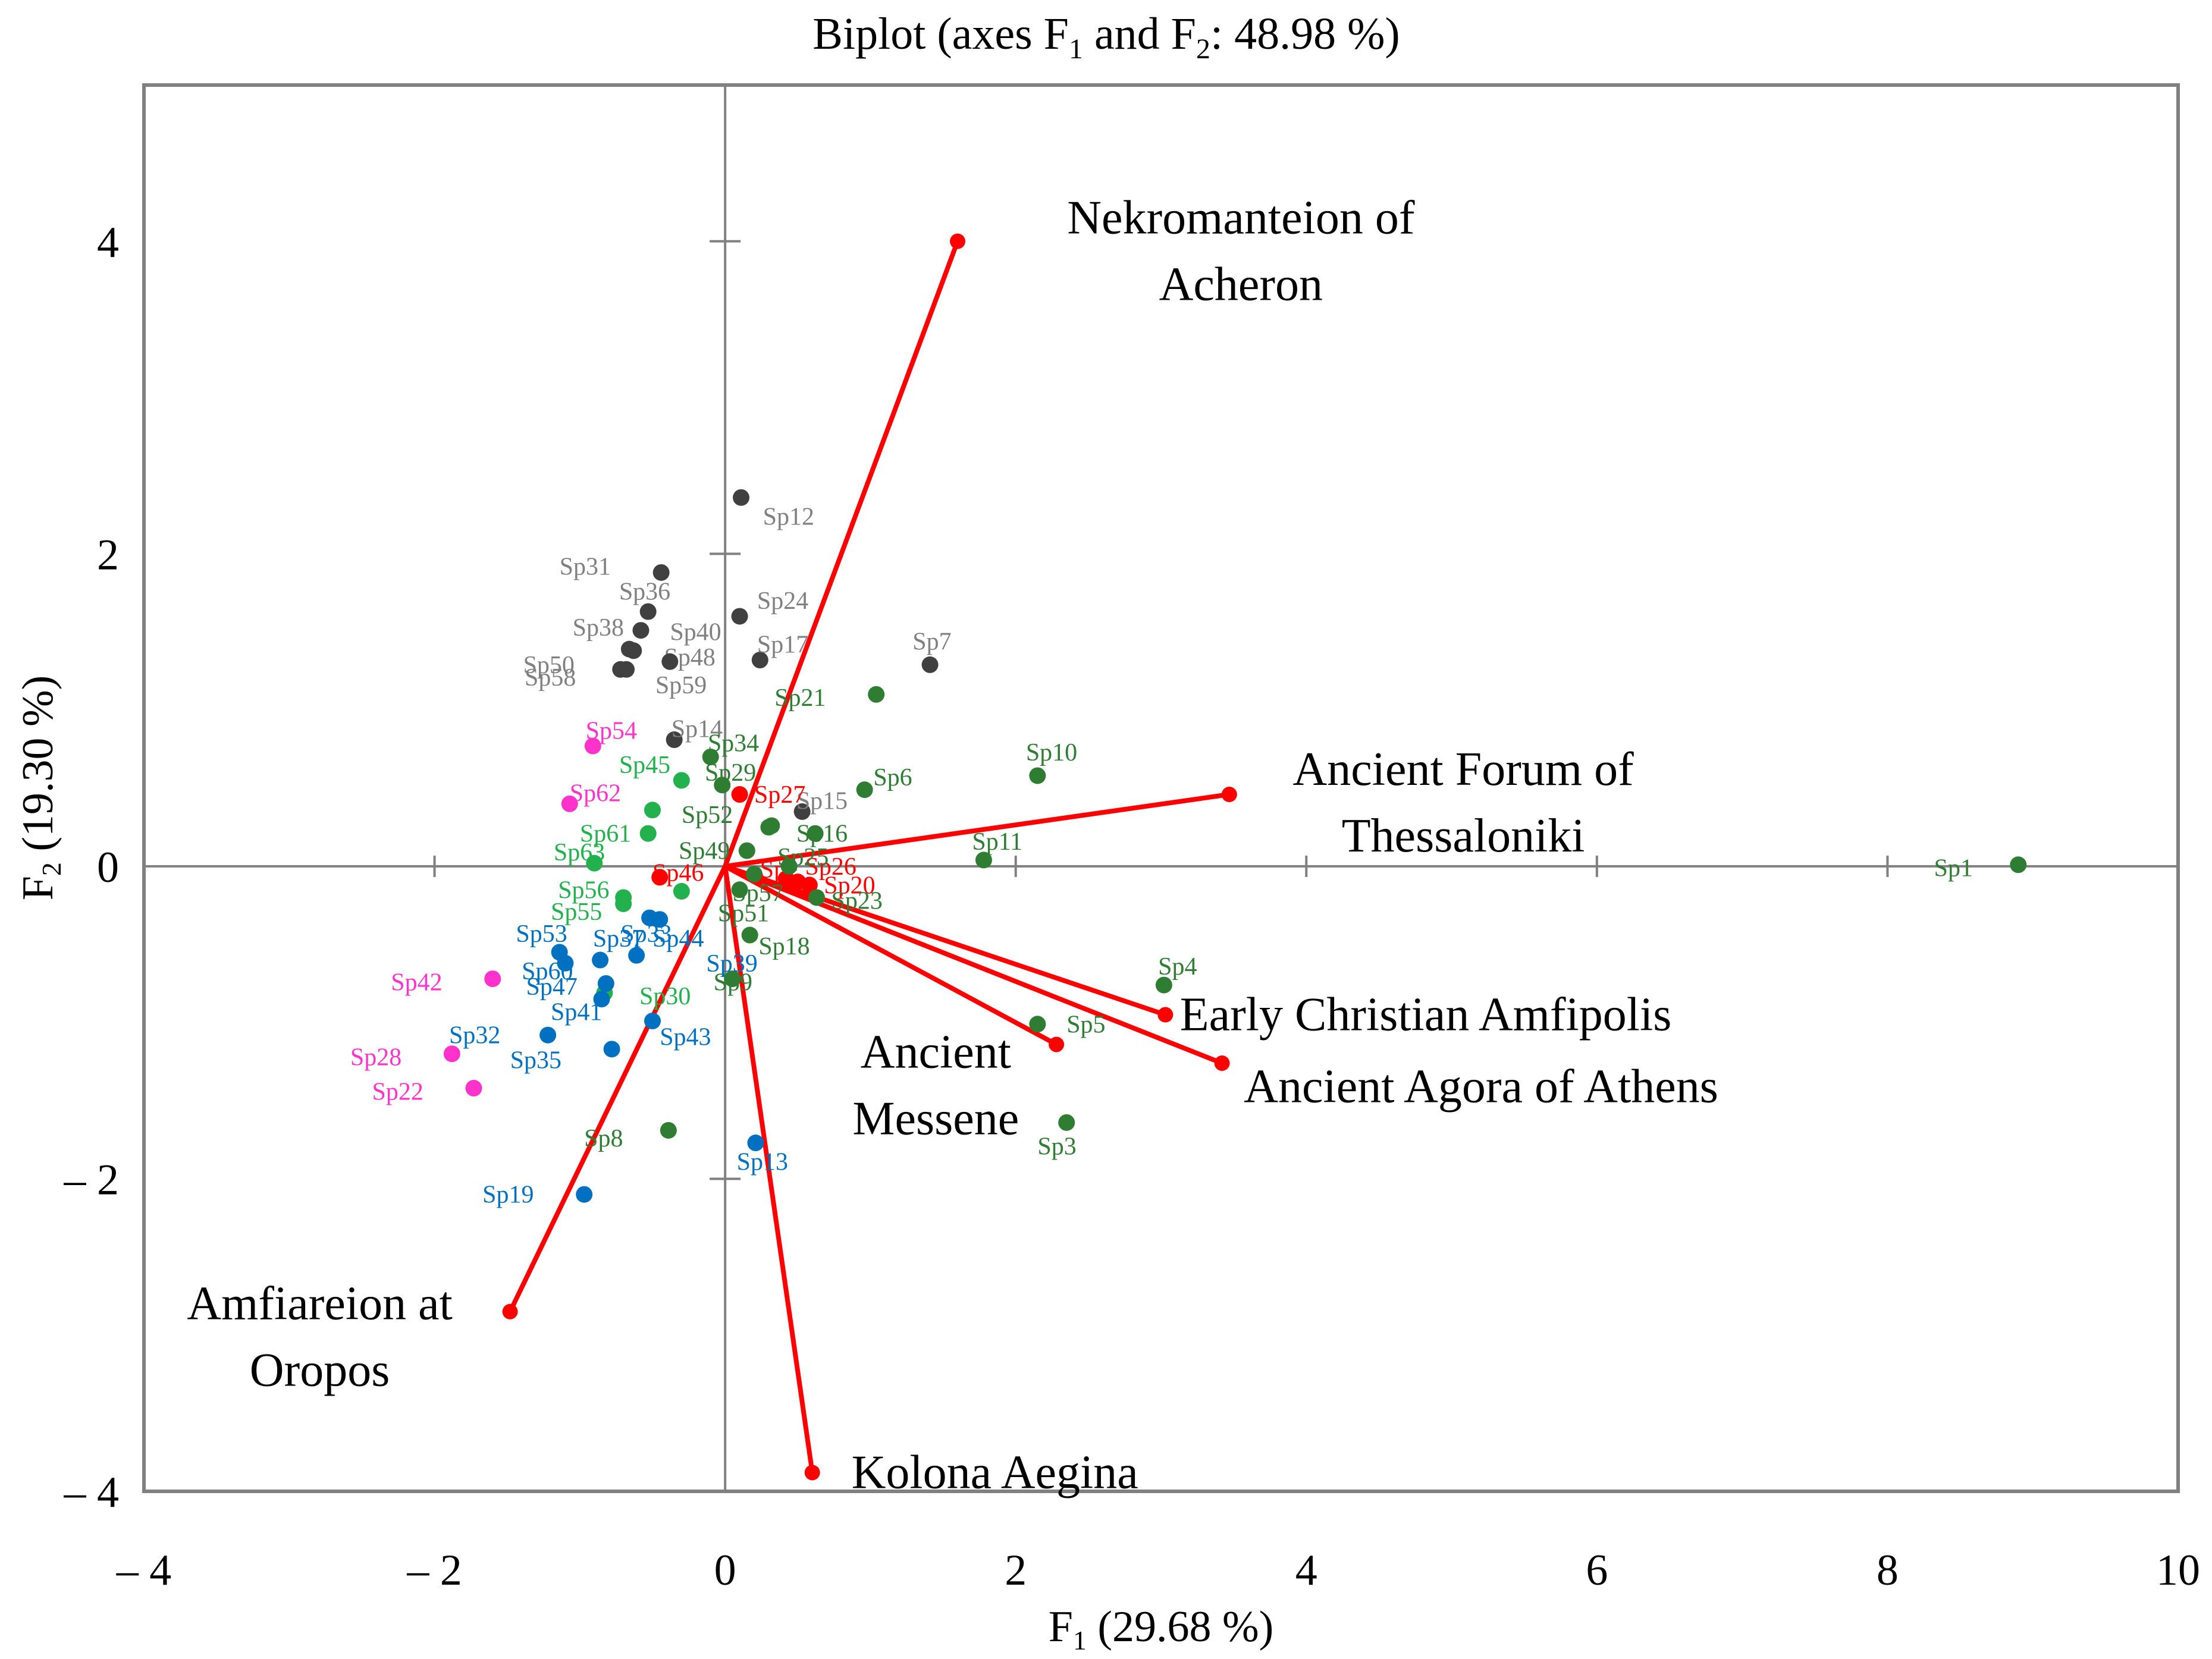 The image size is (2212, 1659). Describe the element at coordinates (541, 934) in the screenshot. I see `point-label: Sp53` at that location.